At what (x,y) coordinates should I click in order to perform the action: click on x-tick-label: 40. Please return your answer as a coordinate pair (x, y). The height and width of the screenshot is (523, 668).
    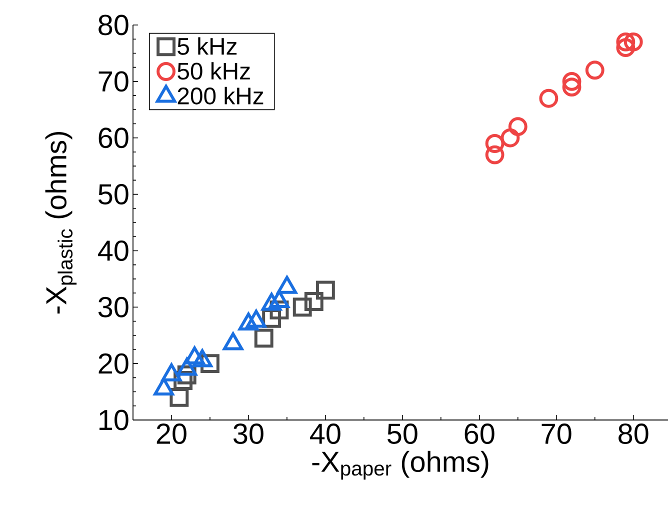
    Looking at the image, I should click on (325, 434).